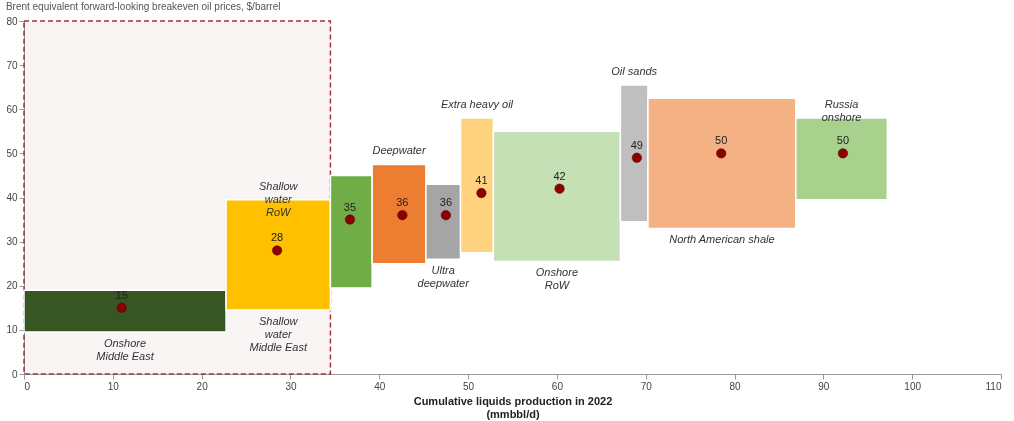 Image resolution: width=1014 pixels, height=421 pixels. Describe the element at coordinates (513, 407) in the screenshot. I see `x-axis-title: Cumulative liquids production in 2022 (mmbbl/d)` at that location.